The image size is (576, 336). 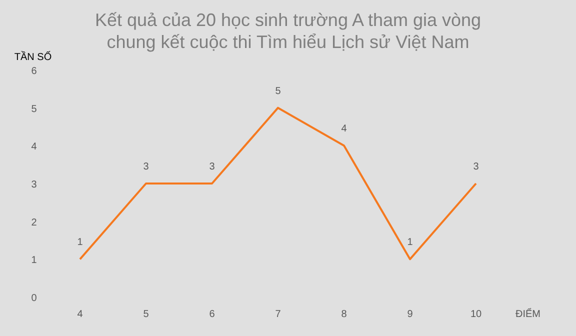 What do you see at coordinates (34, 147) in the screenshot?
I see `y-tick-label: 4` at bounding box center [34, 147].